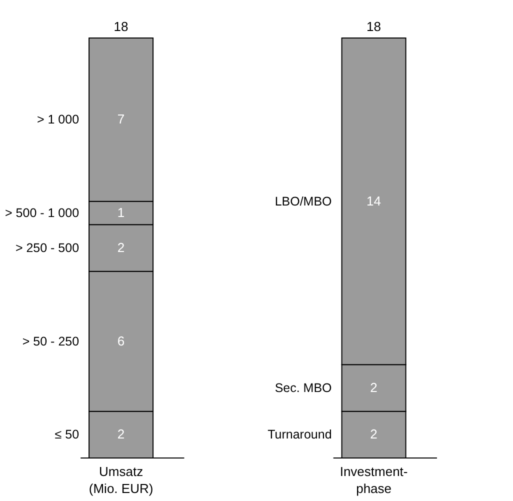  What do you see at coordinates (300, 435) in the screenshot?
I see `series-label: Turnaround` at bounding box center [300, 435].